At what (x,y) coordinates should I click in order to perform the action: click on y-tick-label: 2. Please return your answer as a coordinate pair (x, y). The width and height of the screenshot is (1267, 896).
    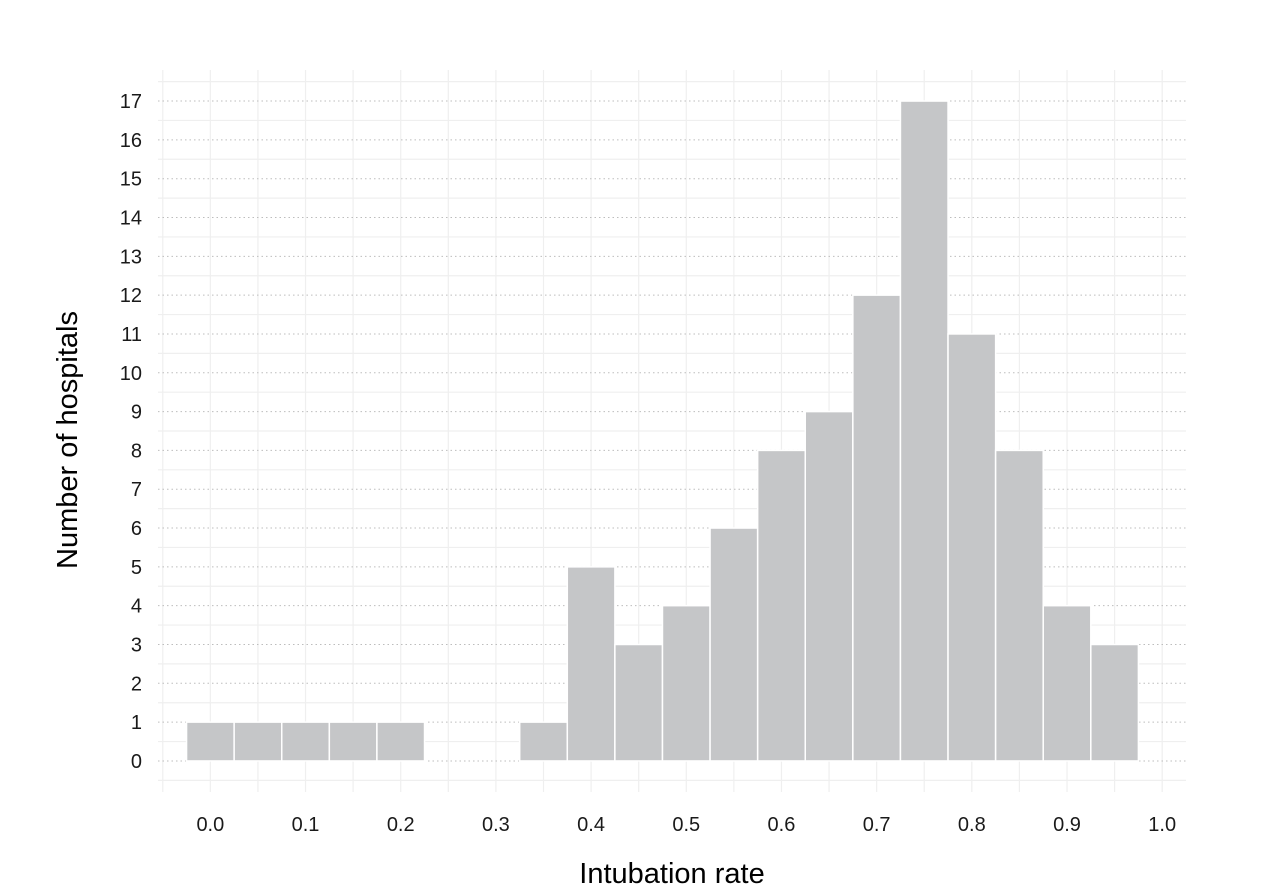
    Looking at the image, I should click on (136, 684).